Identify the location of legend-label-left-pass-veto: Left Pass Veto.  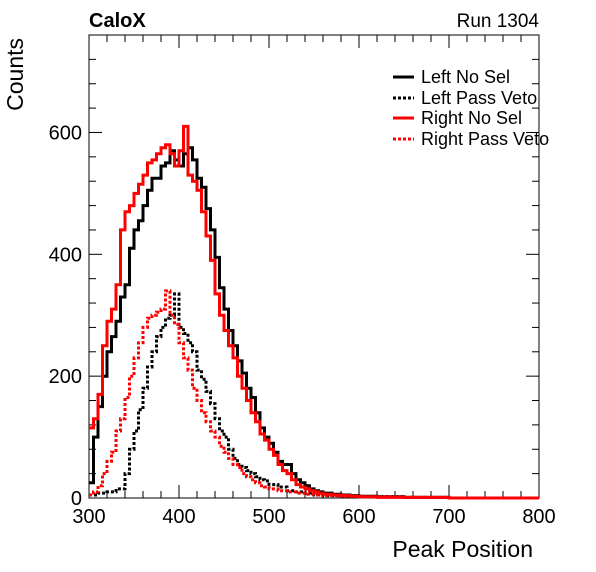
(479, 98).